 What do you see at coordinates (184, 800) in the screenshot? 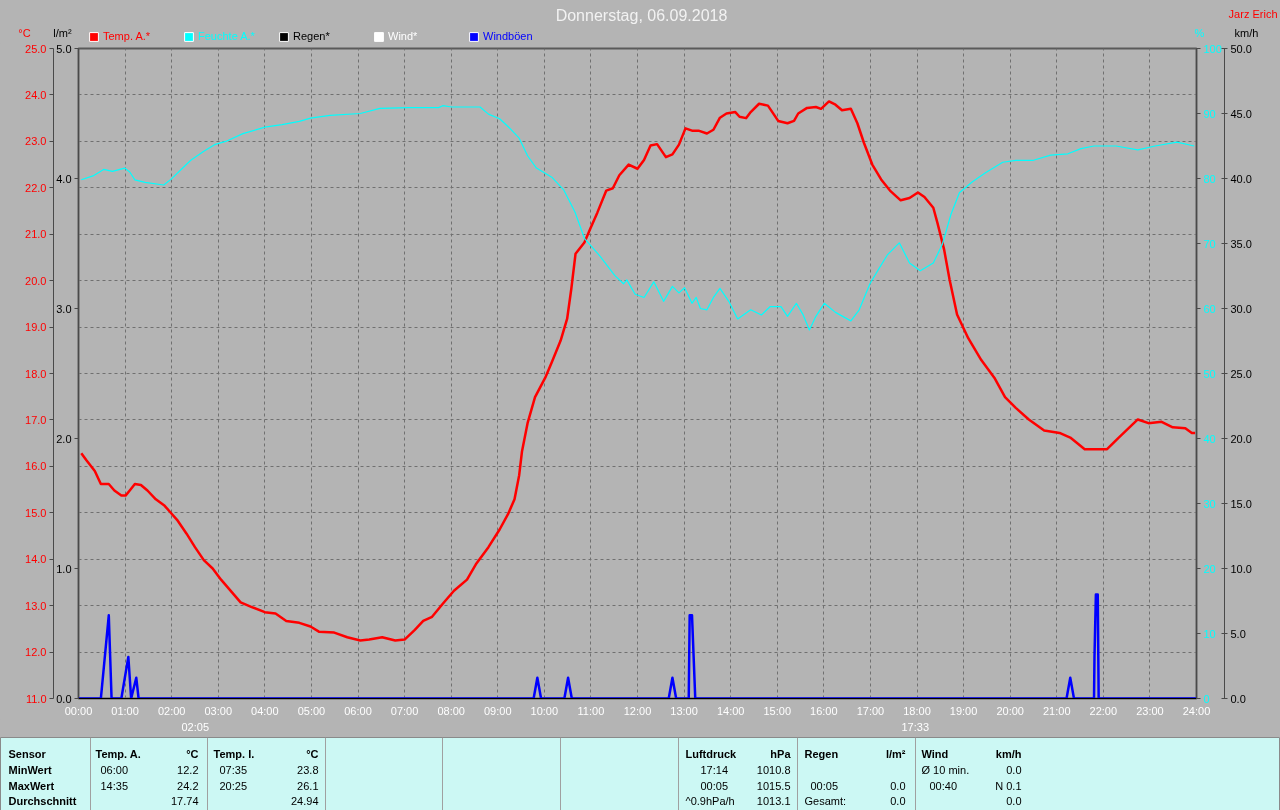
I see `text: 17.74` at bounding box center [184, 800].